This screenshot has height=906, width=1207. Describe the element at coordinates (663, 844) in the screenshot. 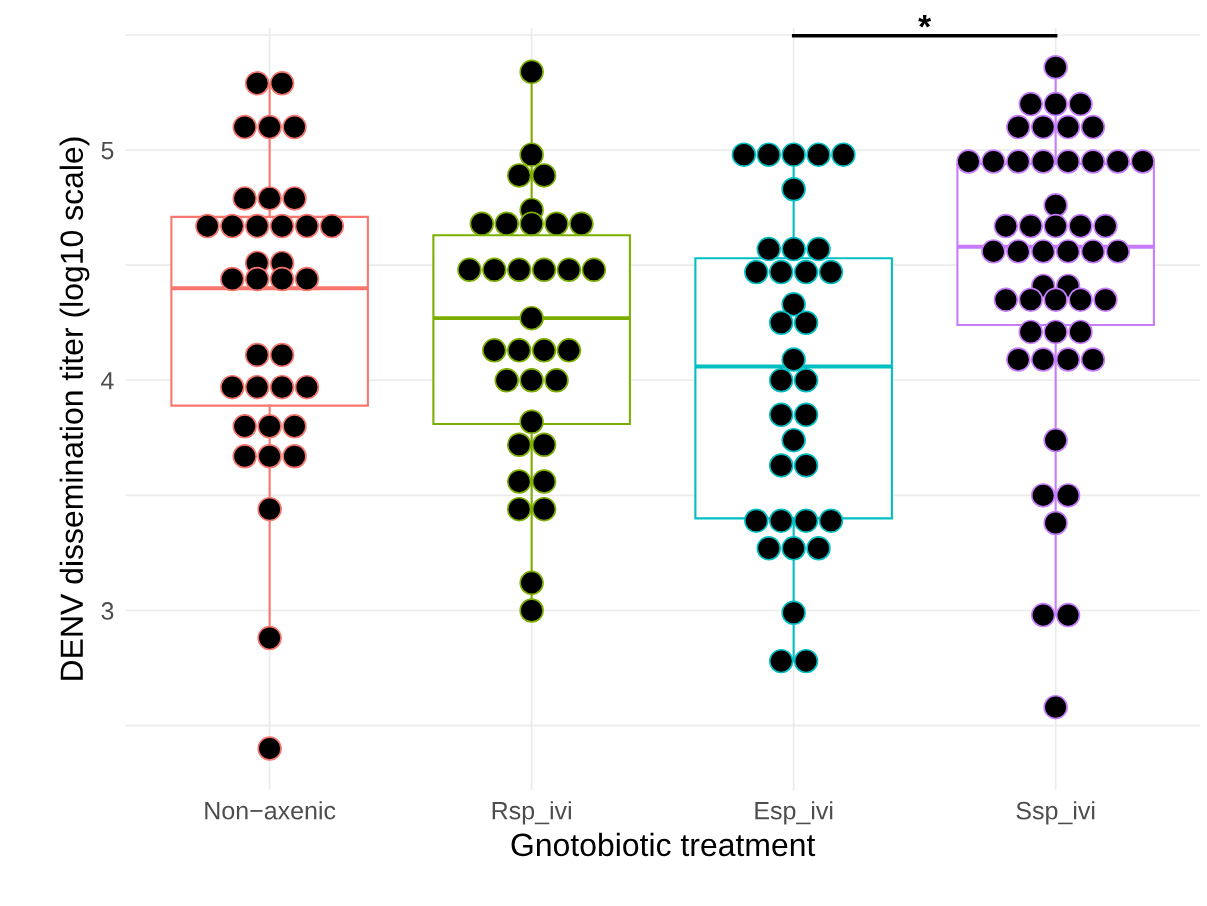

I see `x-axis-title: Gnotobiotic treatment` at that location.